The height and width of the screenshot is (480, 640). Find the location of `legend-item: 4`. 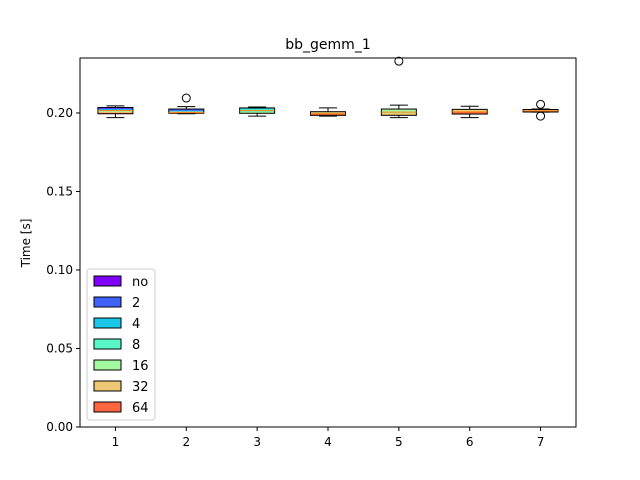

legend-item: 4 is located at coordinates (116, 324).